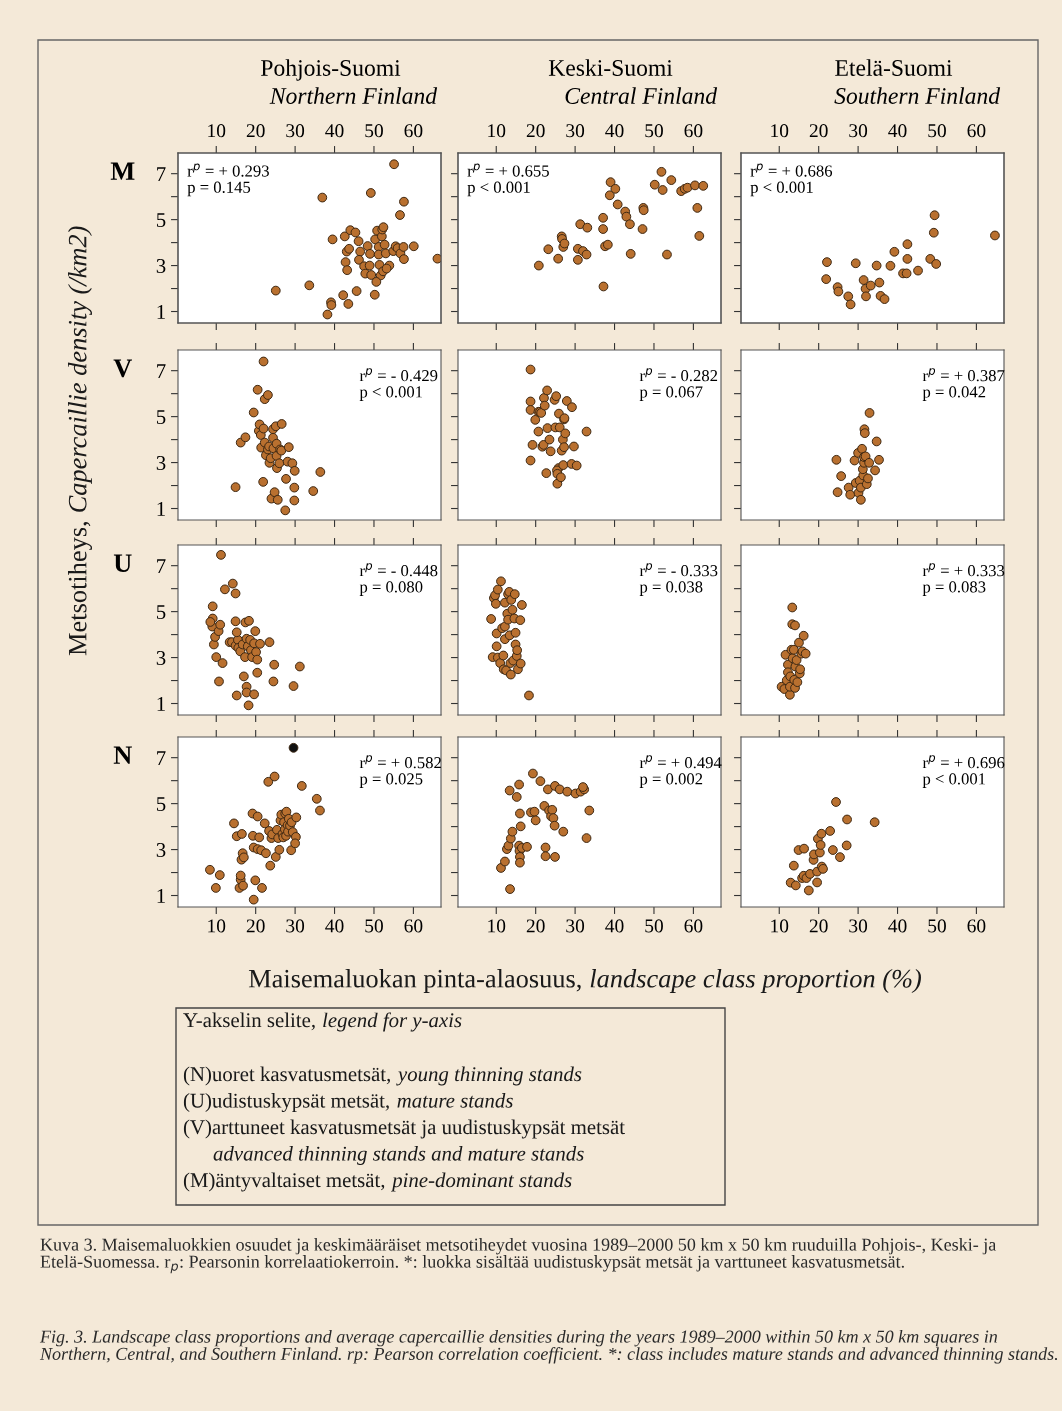 Image resolution: width=1062 pixels, height=1411 pixels. Describe the element at coordinates (671, 780) in the screenshot. I see `annotation: p = 0.002` at that location.